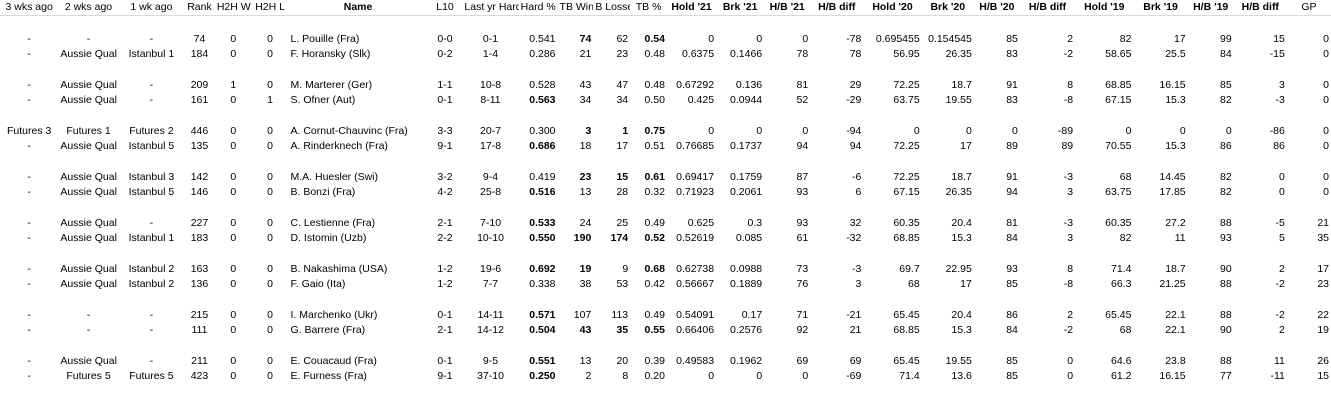  Describe the element at coordinates (1323, 284) in the screenshot. I see `cell-gp: 23` at that location.